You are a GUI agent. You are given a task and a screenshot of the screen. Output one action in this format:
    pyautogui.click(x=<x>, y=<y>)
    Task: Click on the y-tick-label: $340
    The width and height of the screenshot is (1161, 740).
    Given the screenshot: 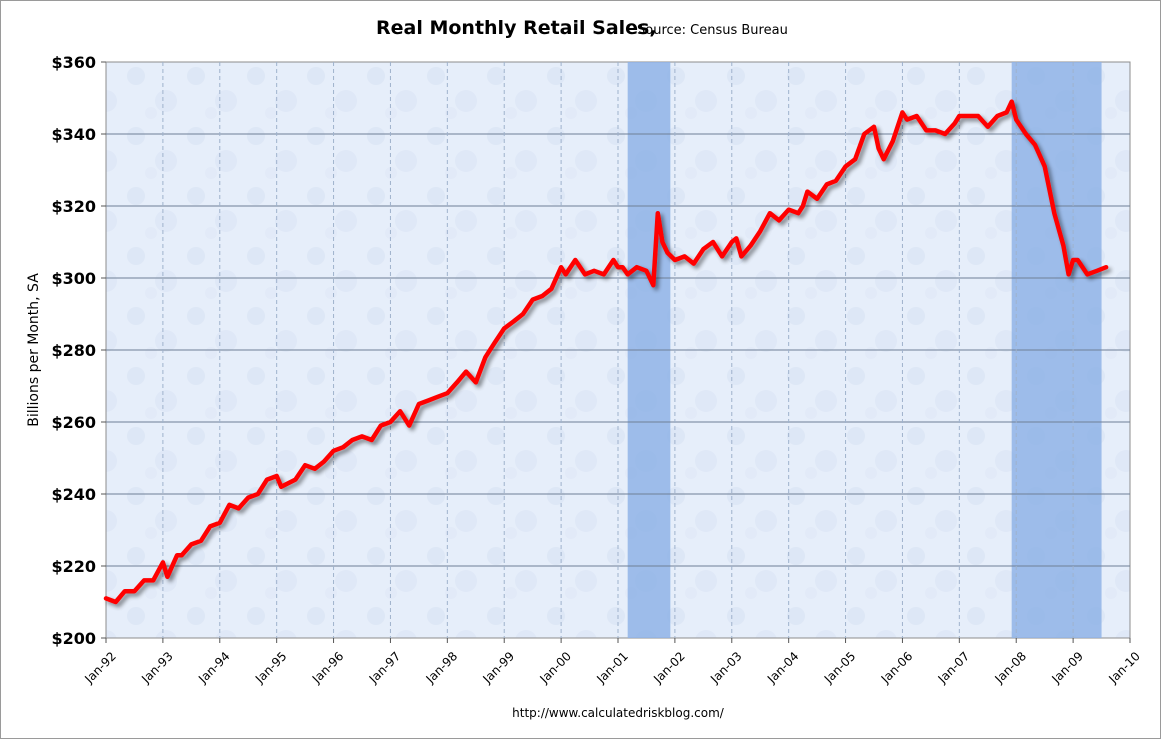 What is the action you would take?
    pyautogui.click(x=73, y=134)
    